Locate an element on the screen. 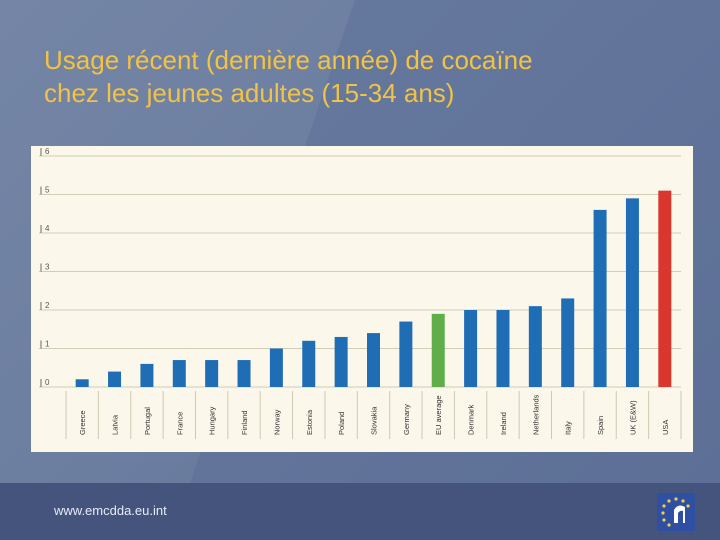  x-category-label: Denmark is located at coordinates (471, 419).